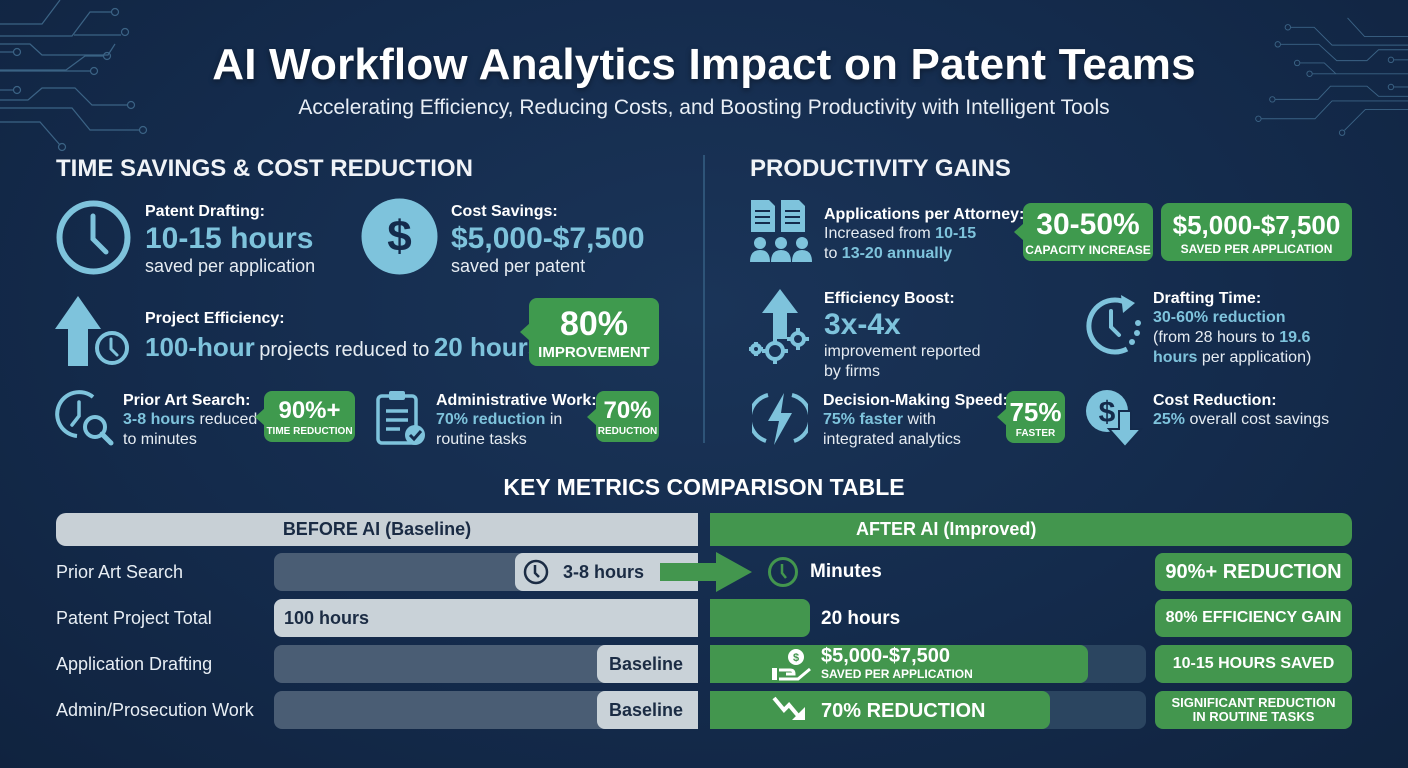 The width and height of the screenshot is (1408, 768). Describe the element at coordinates (846, 571) in the screenshot. I see `after-value-prior-art: Minutes` at that location.